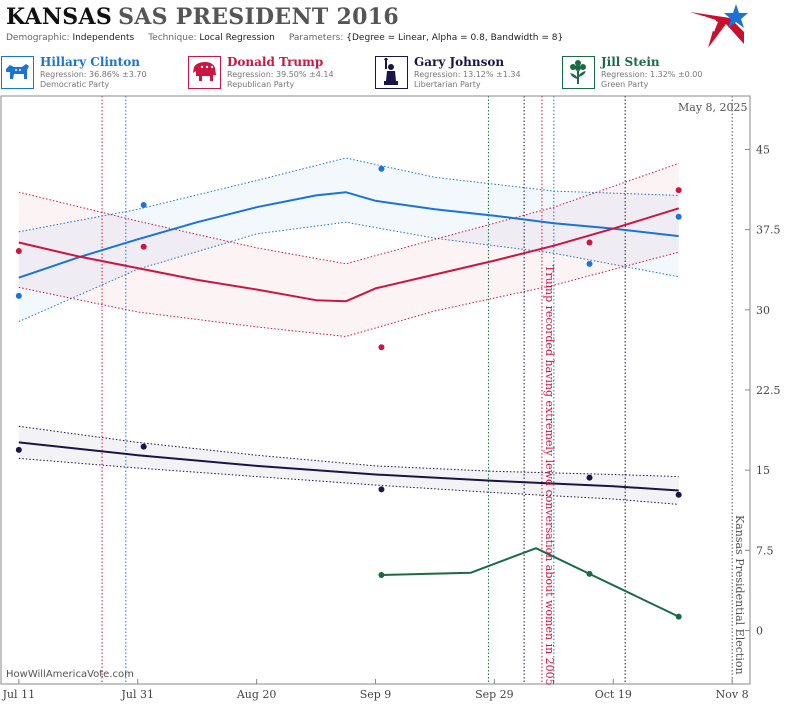  What do you see at coordinates (261, 84) in the screenshot?
I see `candidate-party: Republican Party` at bounding box center [261, 84].